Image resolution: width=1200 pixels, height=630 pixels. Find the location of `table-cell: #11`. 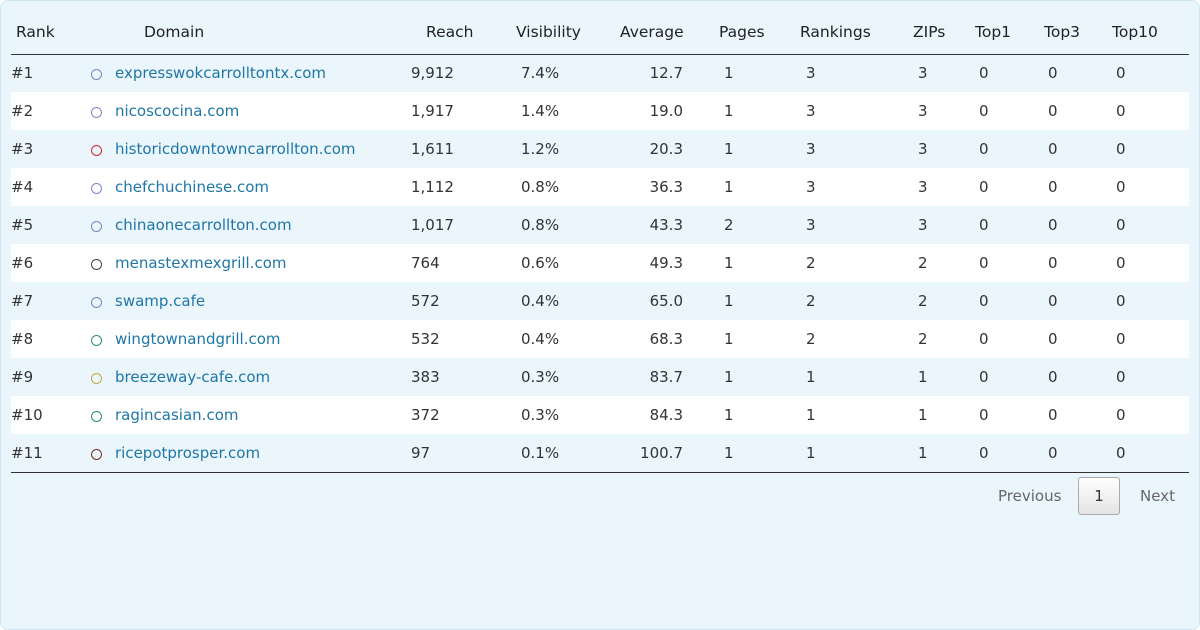

table-cell: #11 is located at coordinates (27, 453).